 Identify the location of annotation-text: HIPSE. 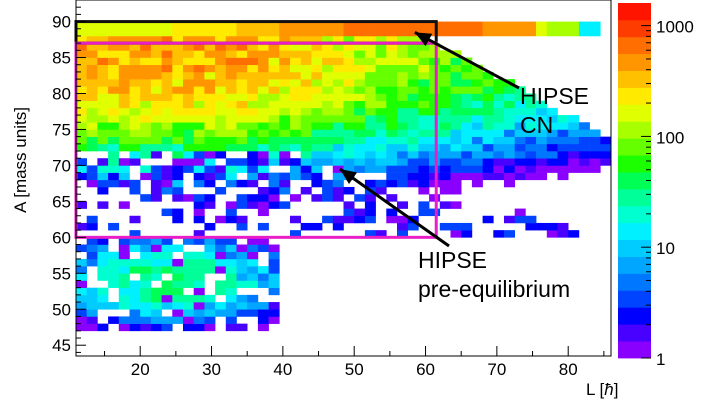
(452, 260).